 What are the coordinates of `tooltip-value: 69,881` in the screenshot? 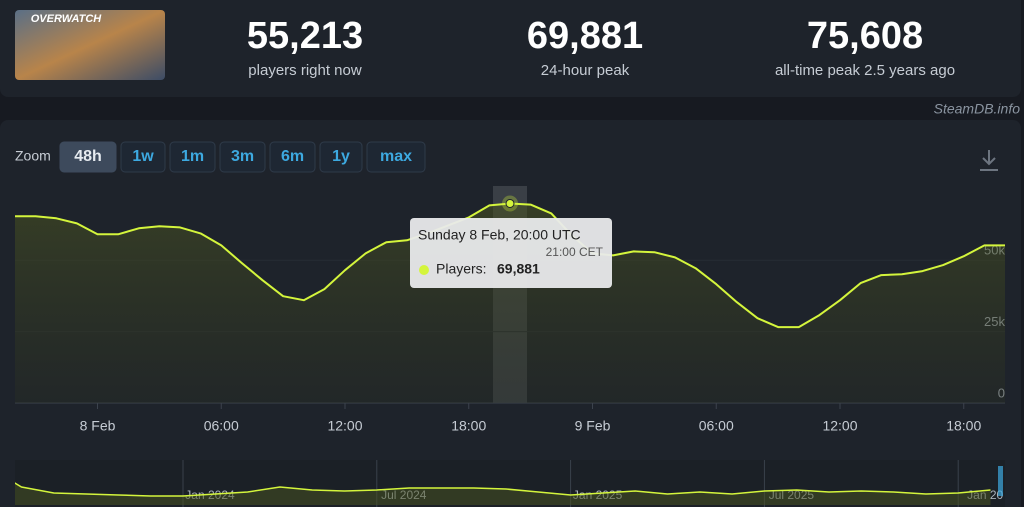 It's located at (518, 269).